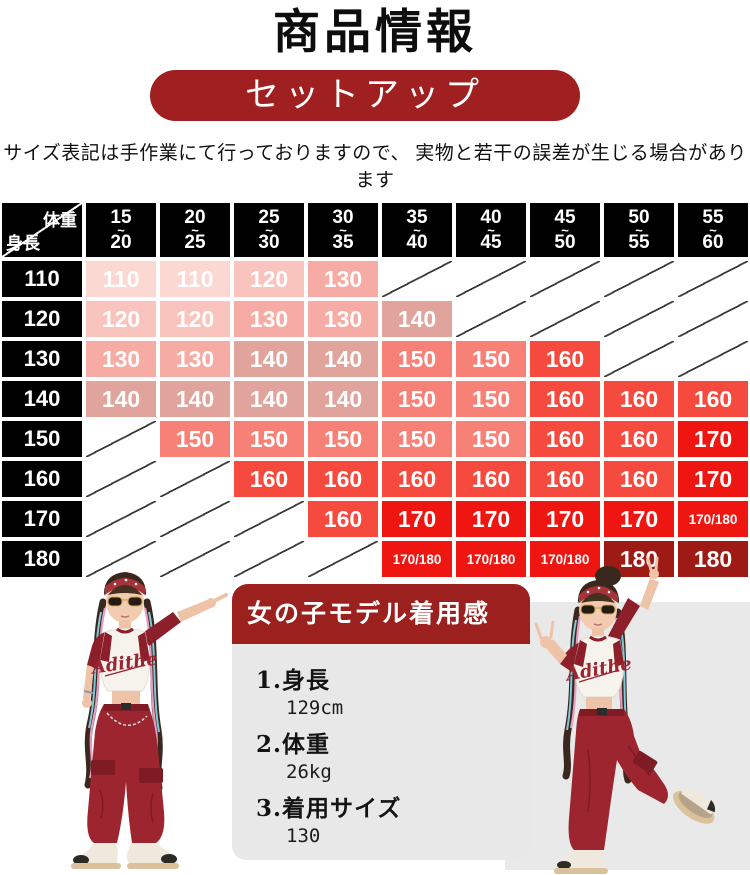 Image resolution: width=750 pixels, height=875 pixels. I want to click on corner-header-cell: 体重 身長, so click(42, 230).